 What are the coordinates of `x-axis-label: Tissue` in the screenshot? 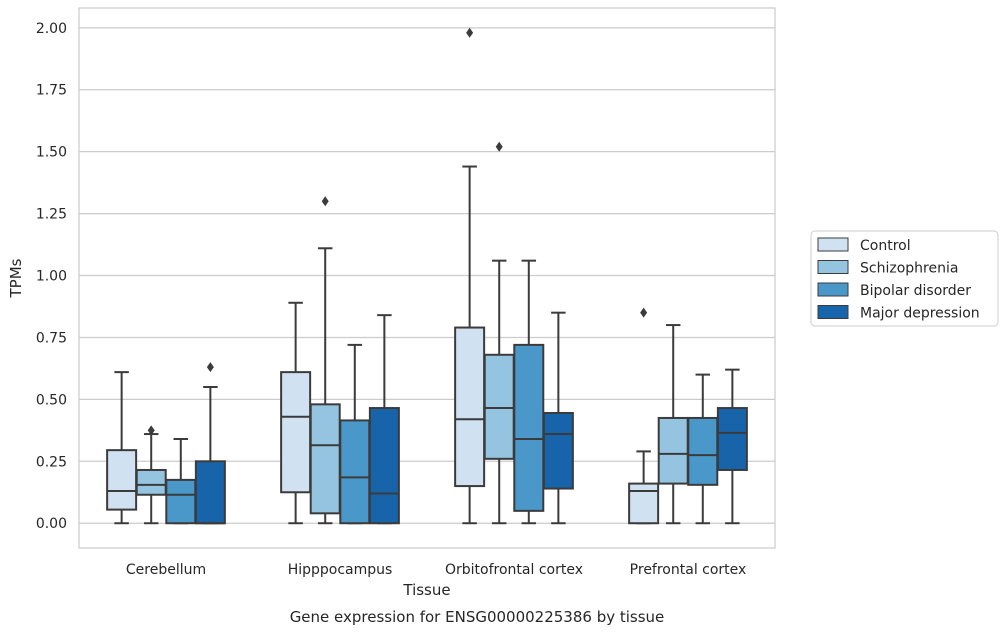 It's located at (426, 590).